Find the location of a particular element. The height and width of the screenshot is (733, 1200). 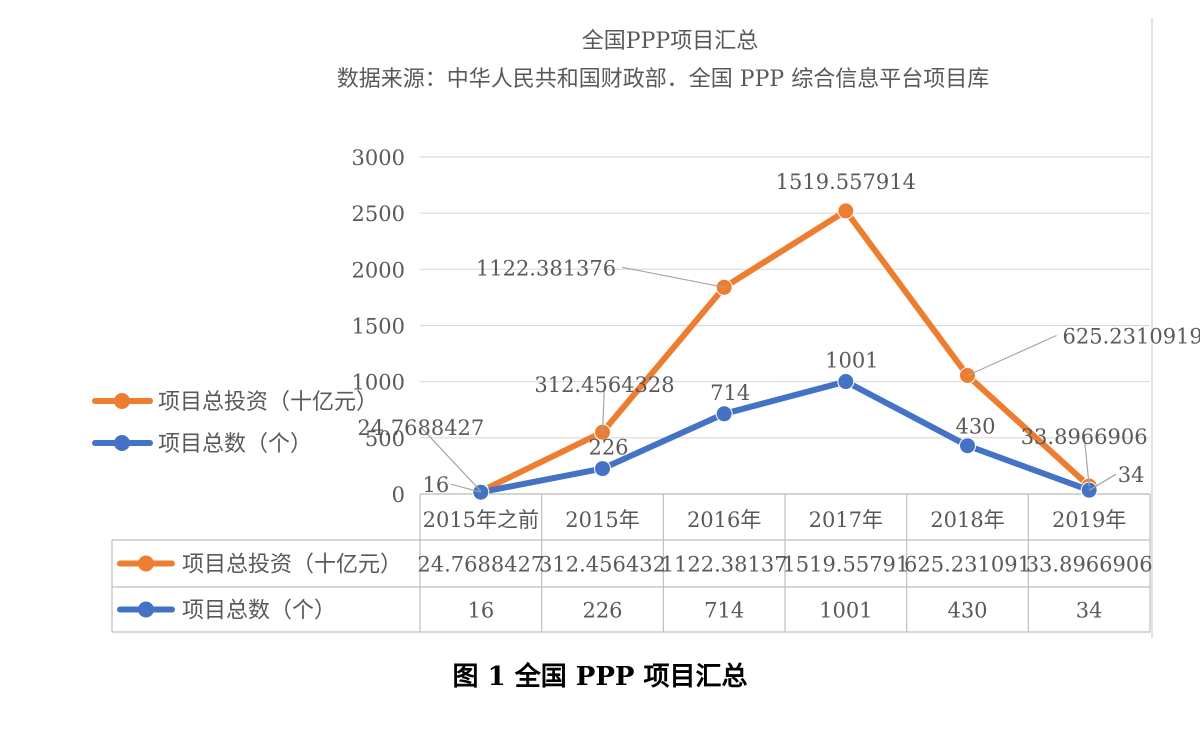

table-cell: 226 is located at coordinates (602, 611).